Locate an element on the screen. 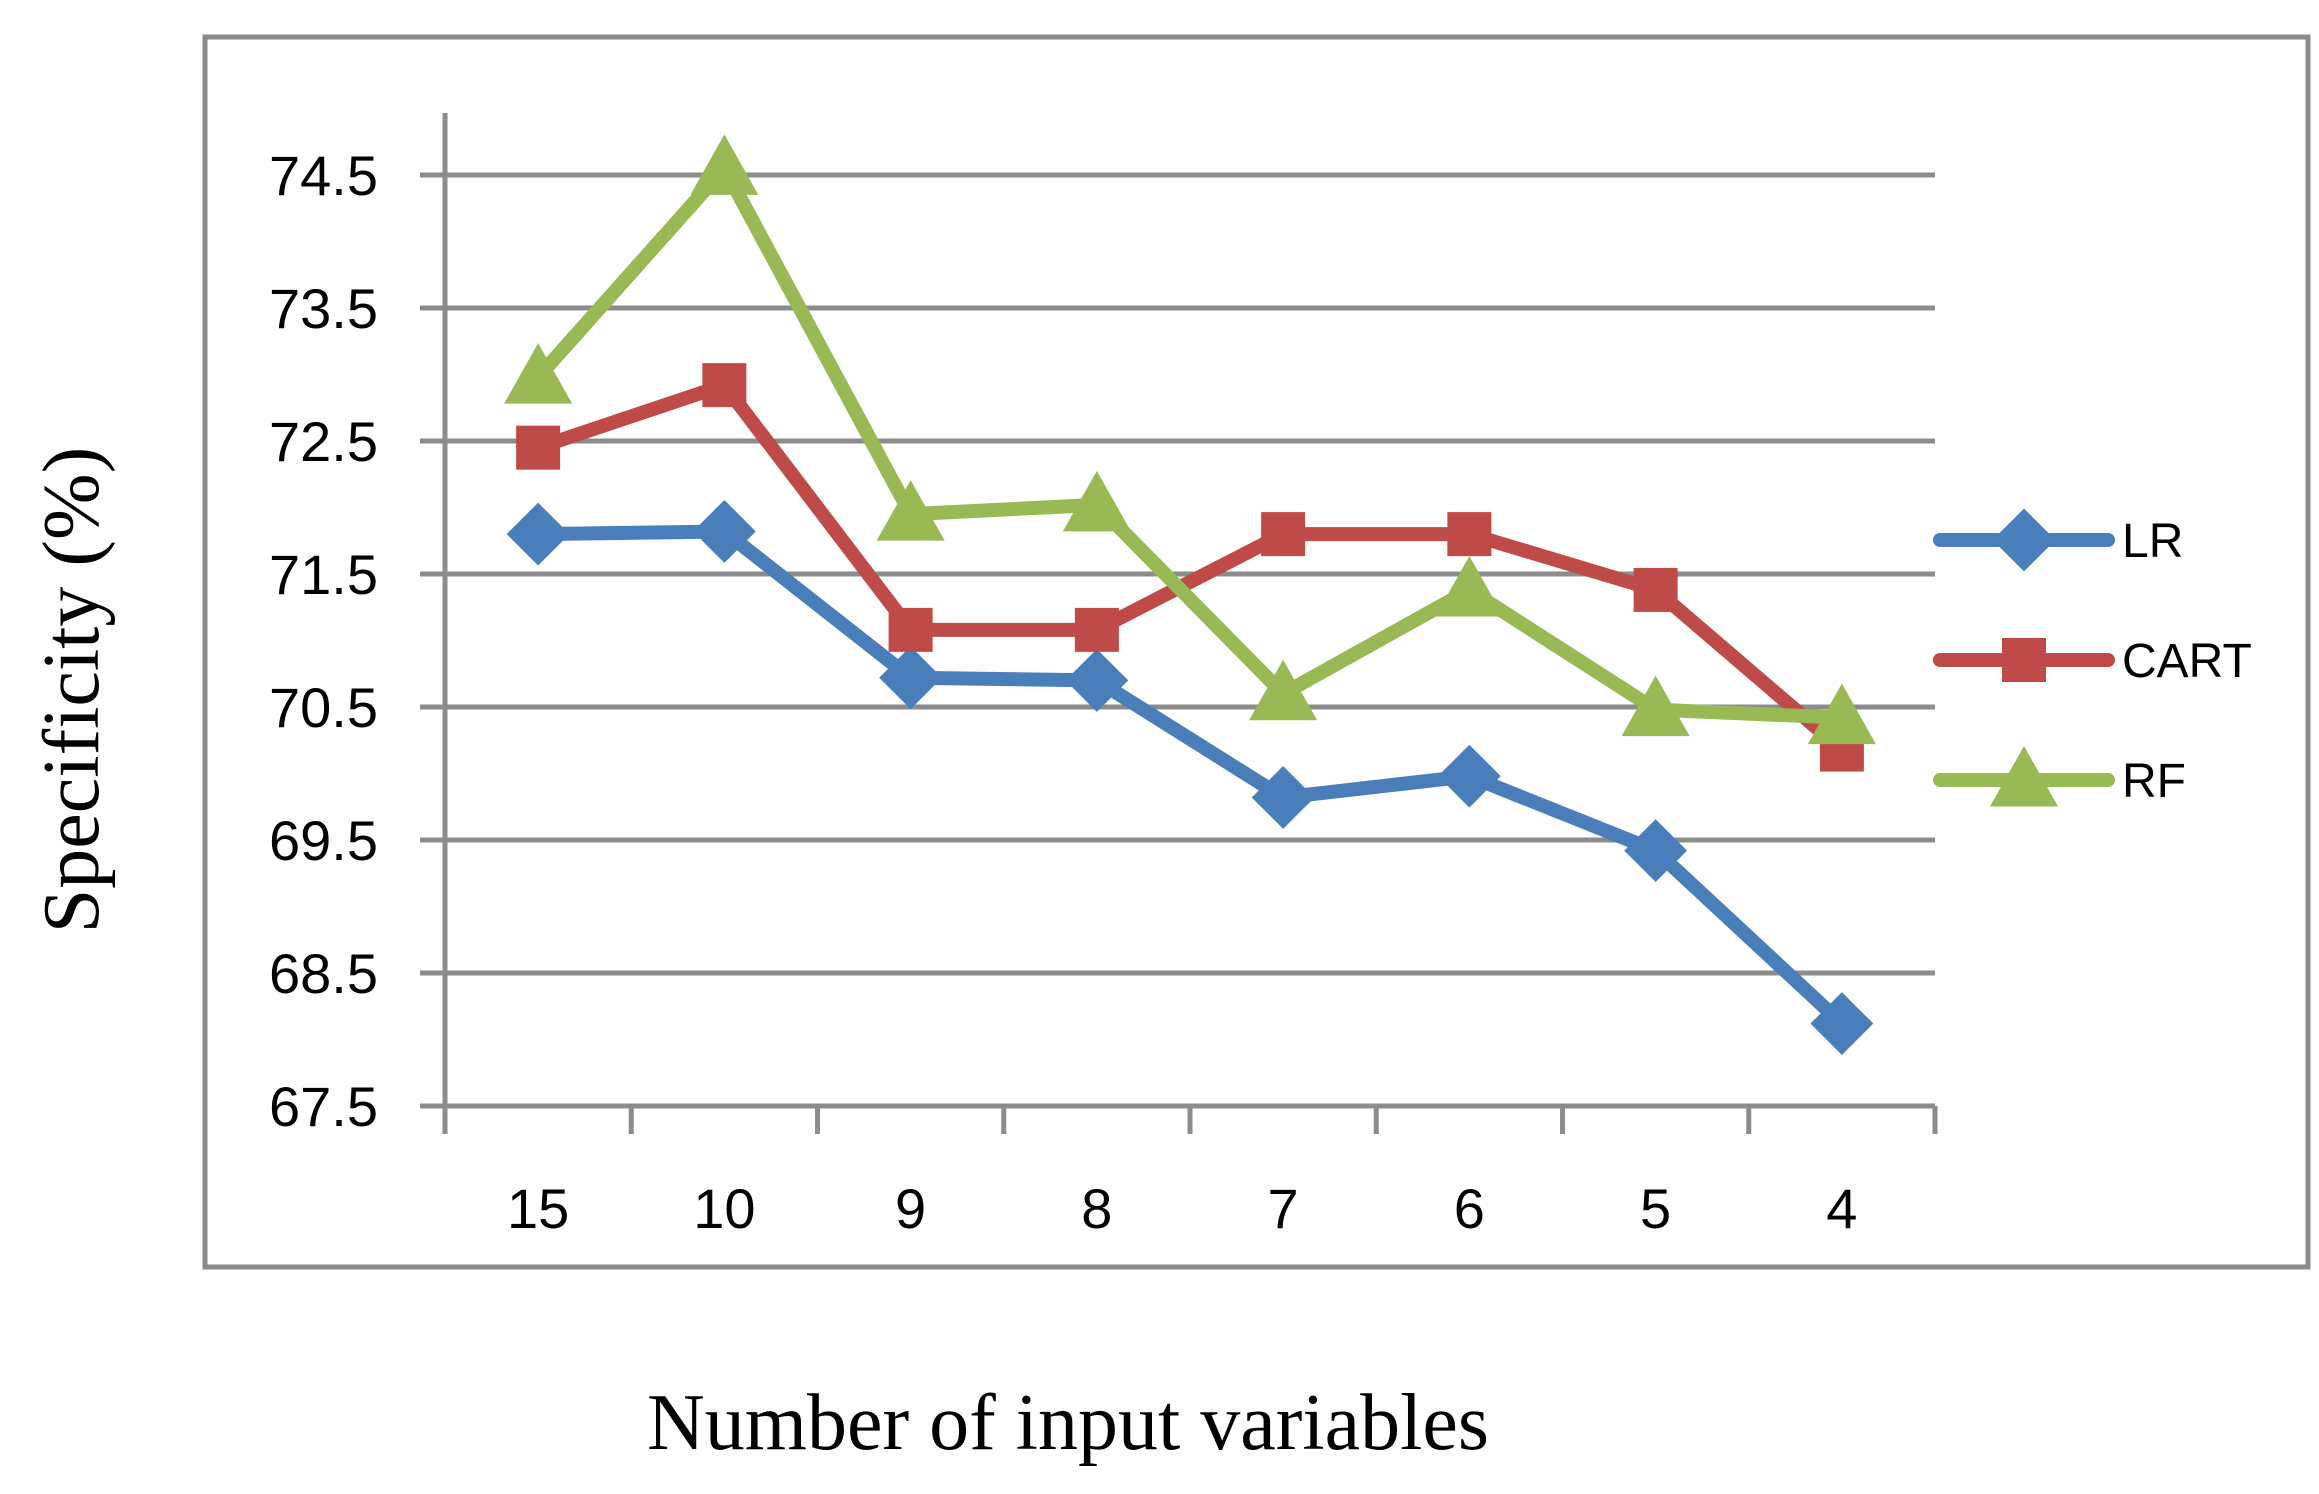 Image resolution: width=2319 pixels, height=1494 pixels. legend-label: LR is located at coordinates (2152, 541).